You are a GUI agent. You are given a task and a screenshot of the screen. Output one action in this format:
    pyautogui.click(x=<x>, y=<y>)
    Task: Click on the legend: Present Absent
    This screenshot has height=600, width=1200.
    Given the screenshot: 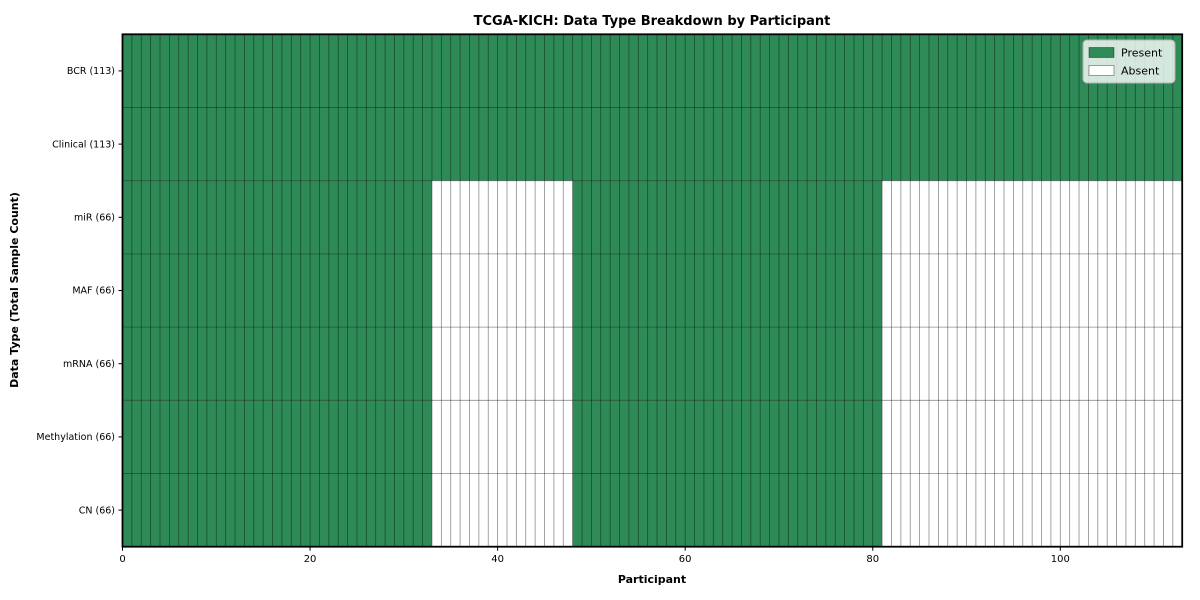 What is the action you would take?
    pyautogui.click(x=1129, y=61)
    